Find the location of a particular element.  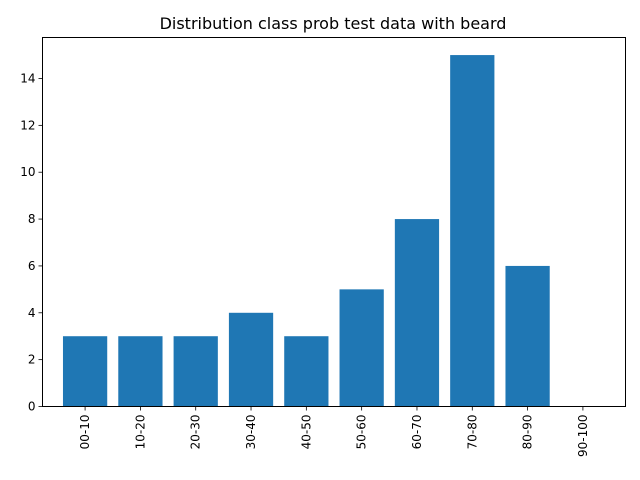

y-tick-label: 4 is located at coordinates (32, 313).